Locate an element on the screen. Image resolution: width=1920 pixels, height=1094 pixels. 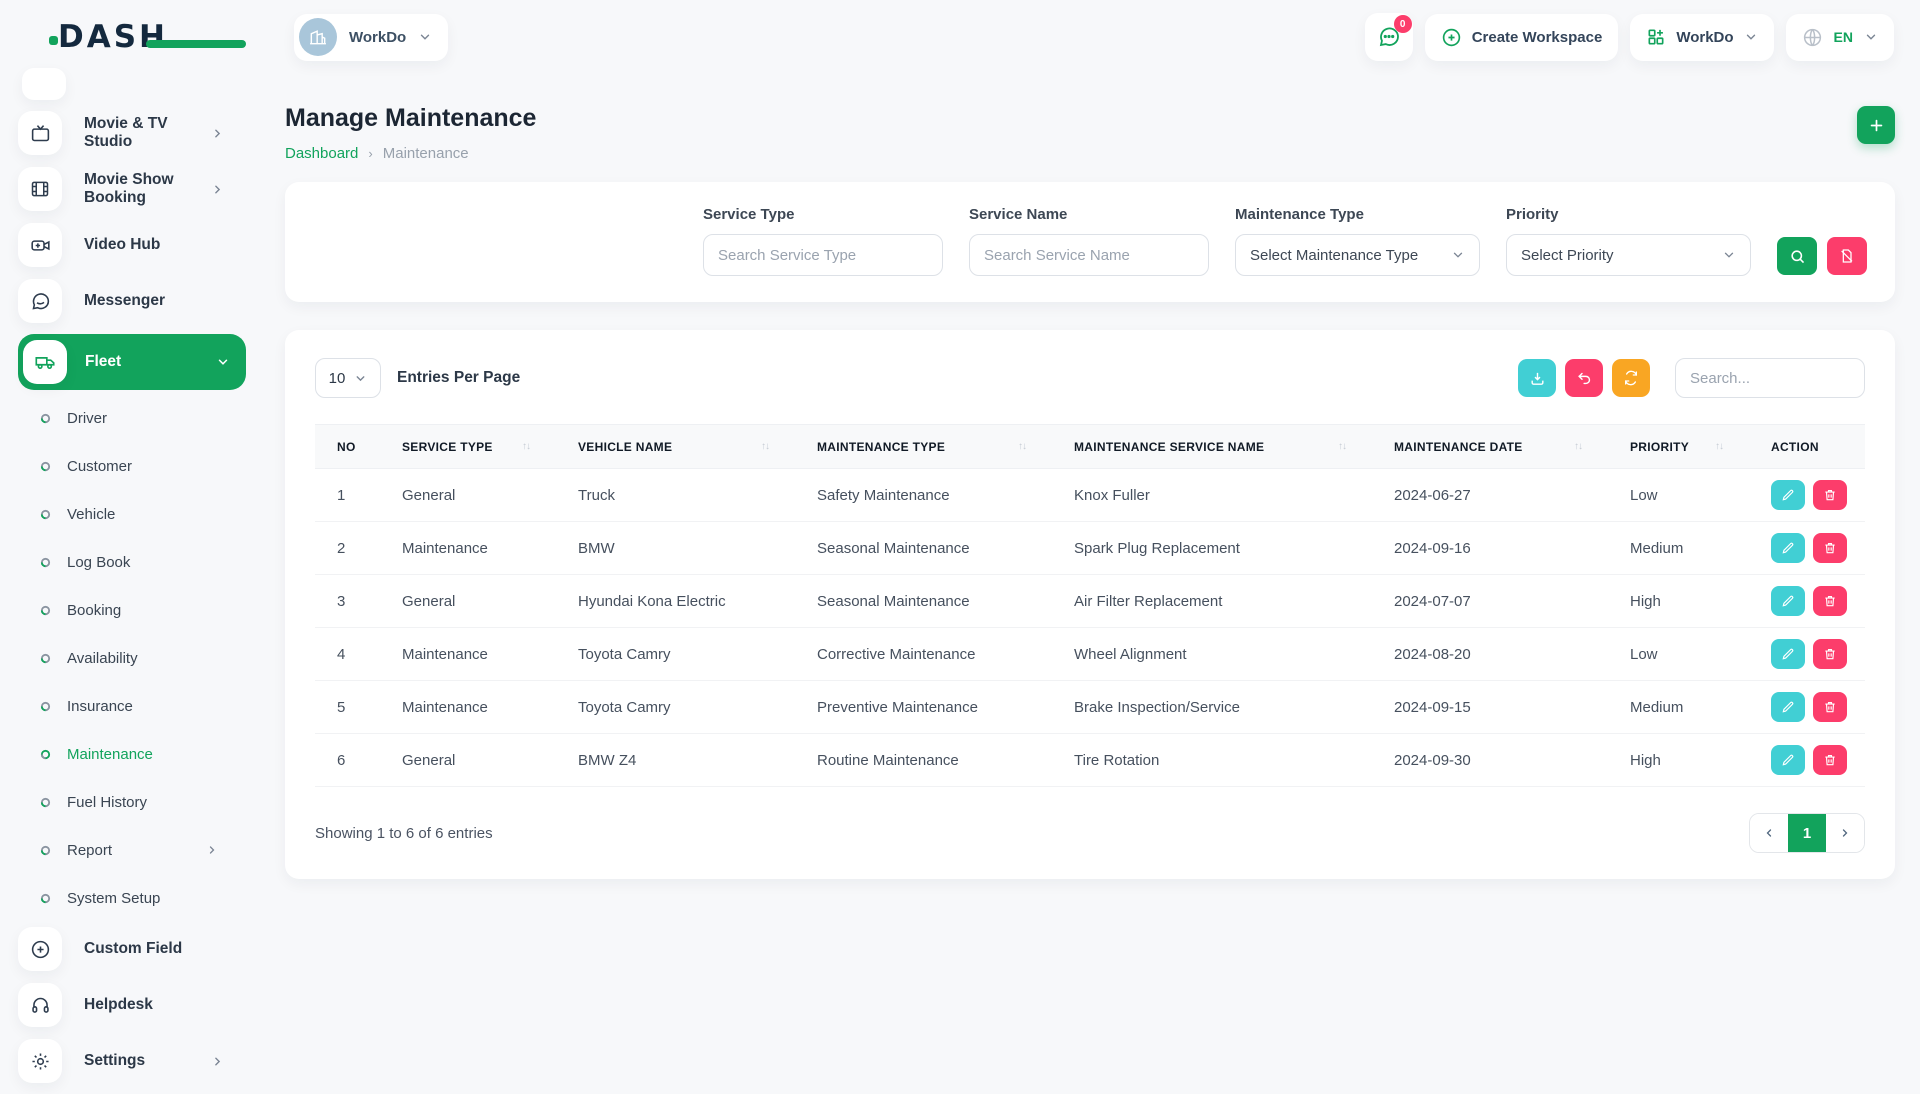
filter-maintenance-type: Maintenance Type Select Maintenance Type is located at coordinates (1357, 241).